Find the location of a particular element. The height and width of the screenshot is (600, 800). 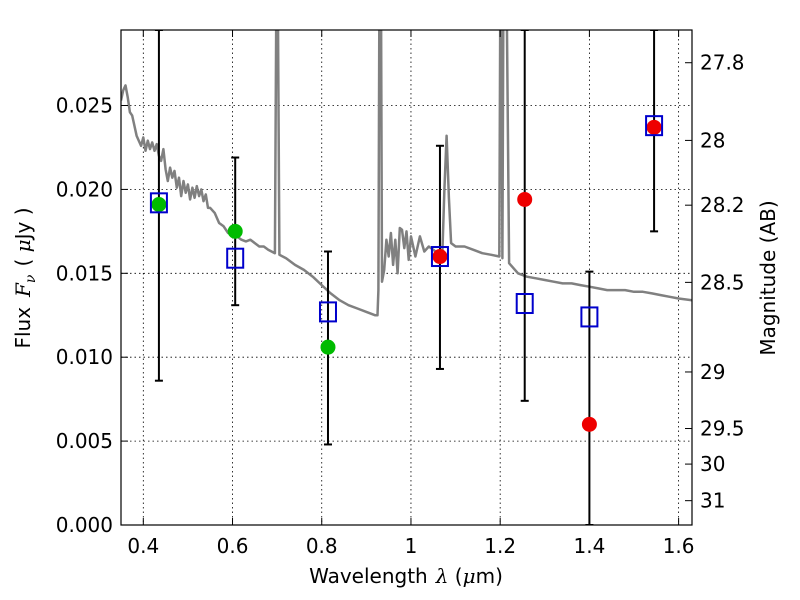

y-axis-label-unit-mu: μ is located at coordinates (23, 245).